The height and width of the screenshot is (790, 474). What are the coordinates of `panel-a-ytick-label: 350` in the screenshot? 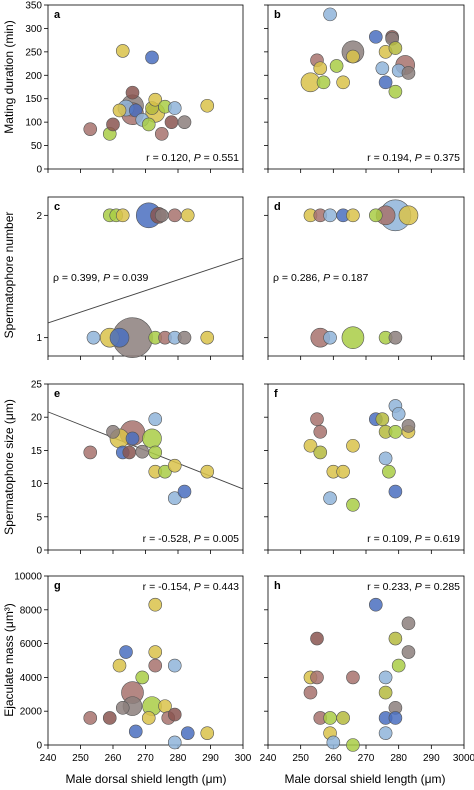 It's located at (33, 6).